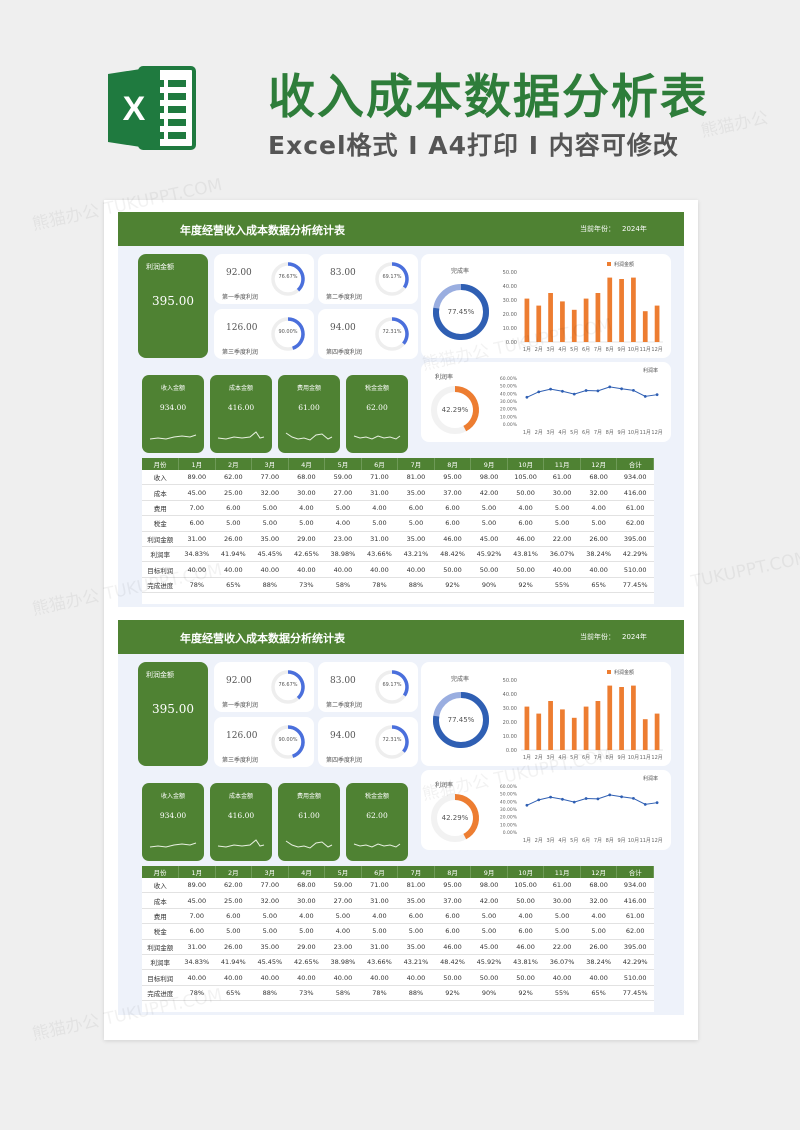 The height and width of the screenshot is (1130, 800). Describe the element at coordinates (242, 736) in the screenshot. I see `quarter-value: 126.00` at that location.